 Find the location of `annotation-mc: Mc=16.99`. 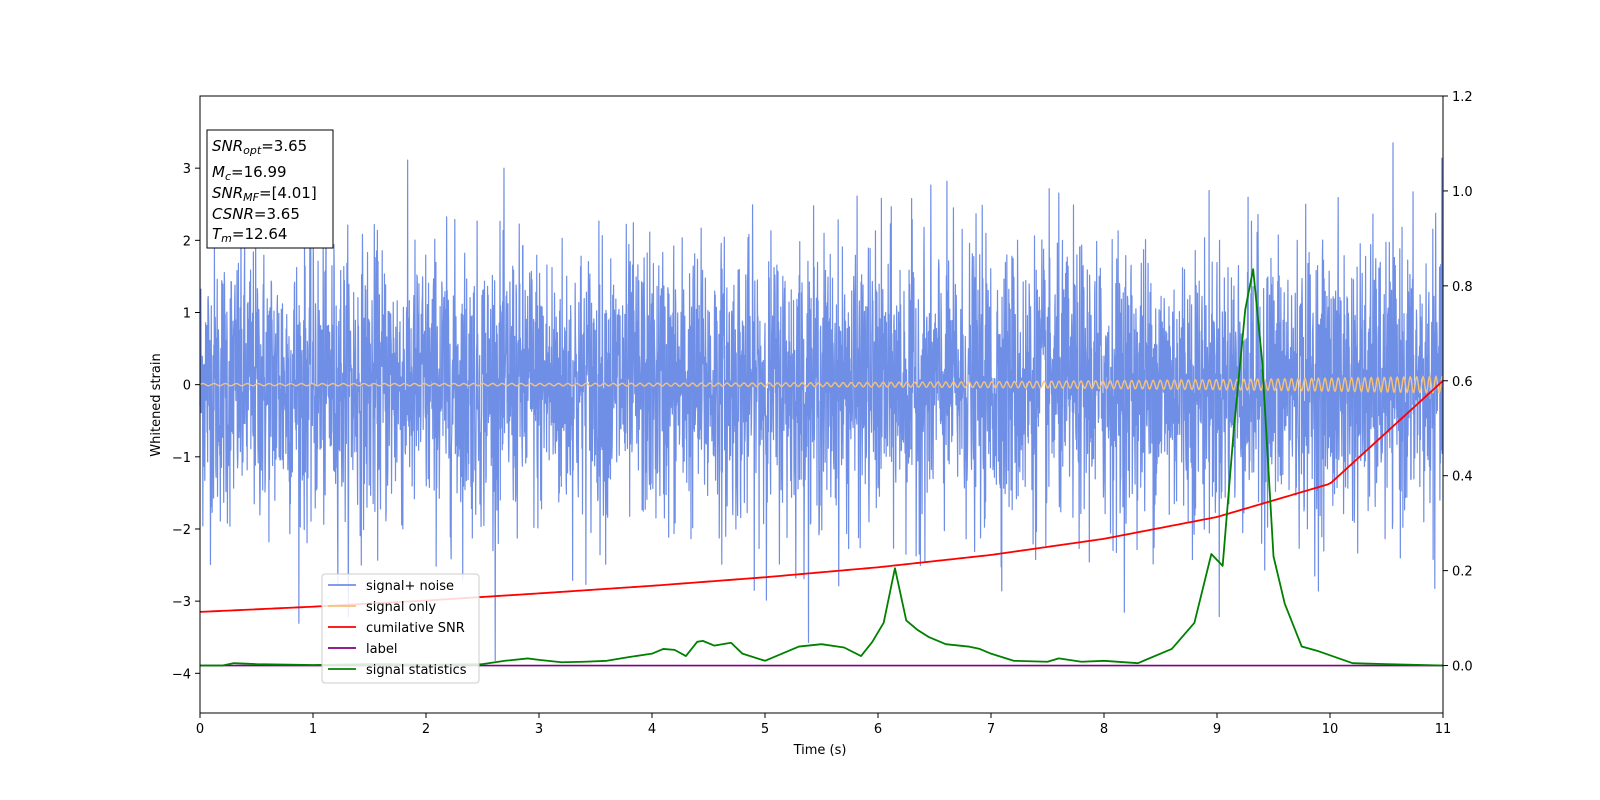

annotation-mc: Mc=16.99 is located at coordinates (249, 173).